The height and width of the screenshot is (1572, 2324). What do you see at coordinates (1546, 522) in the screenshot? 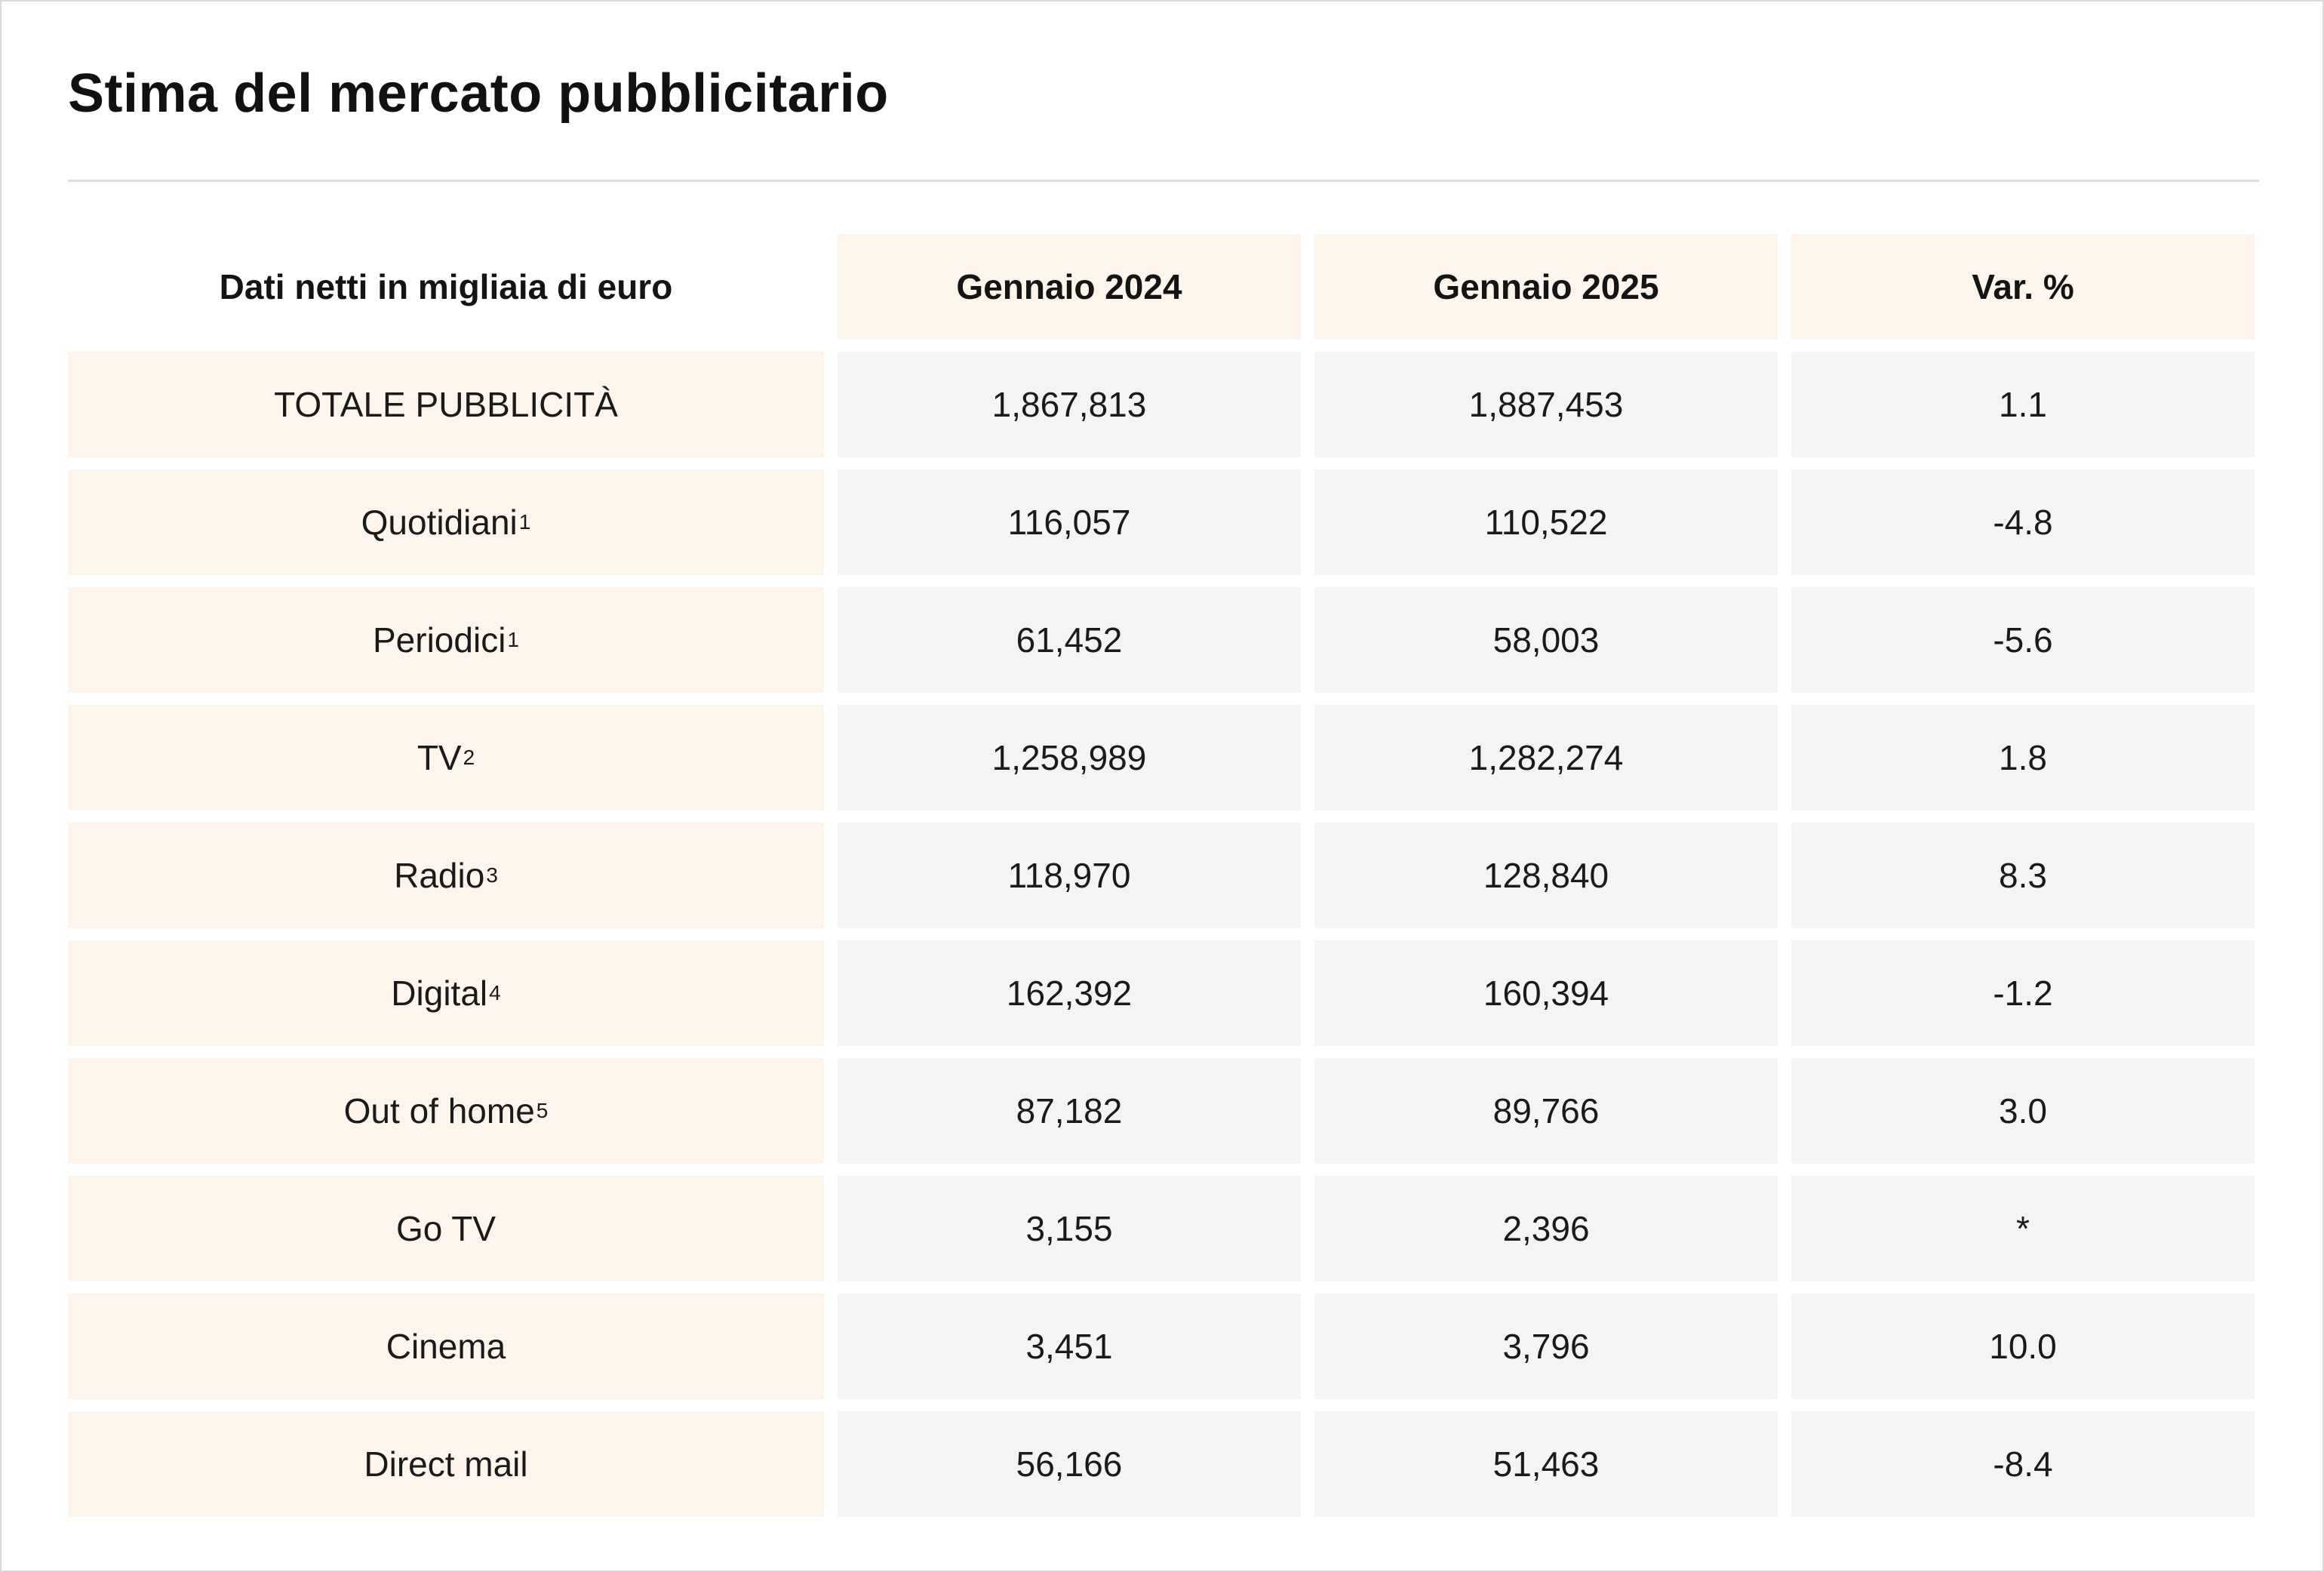
I see `cell-jan-2025: 110,522` at bounding box center [1546, 522].